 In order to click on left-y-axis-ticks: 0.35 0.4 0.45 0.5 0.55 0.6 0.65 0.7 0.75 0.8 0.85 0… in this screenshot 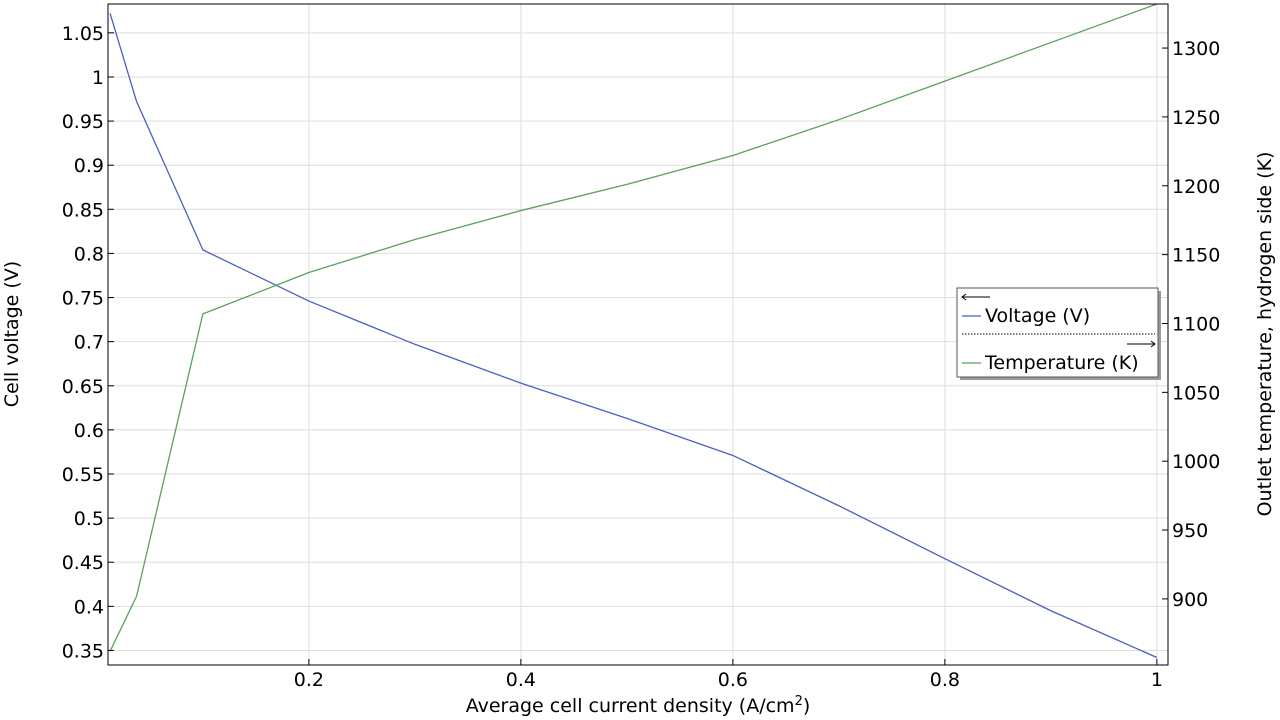, I will do `click(88, 342)`.